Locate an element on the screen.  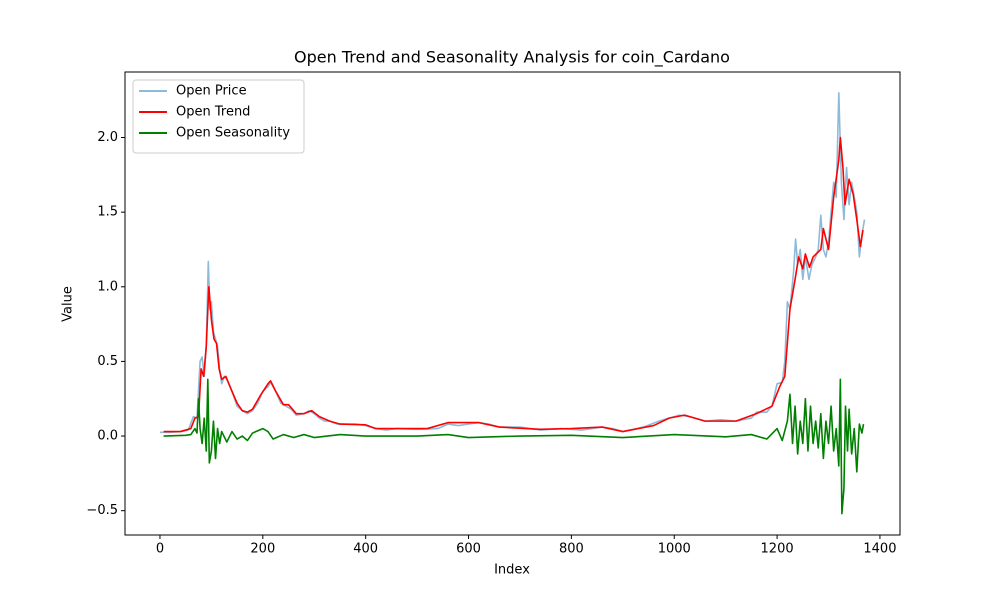
legend: Open Price Open Trend Open Seasonality is located at coordinates (218, 116).